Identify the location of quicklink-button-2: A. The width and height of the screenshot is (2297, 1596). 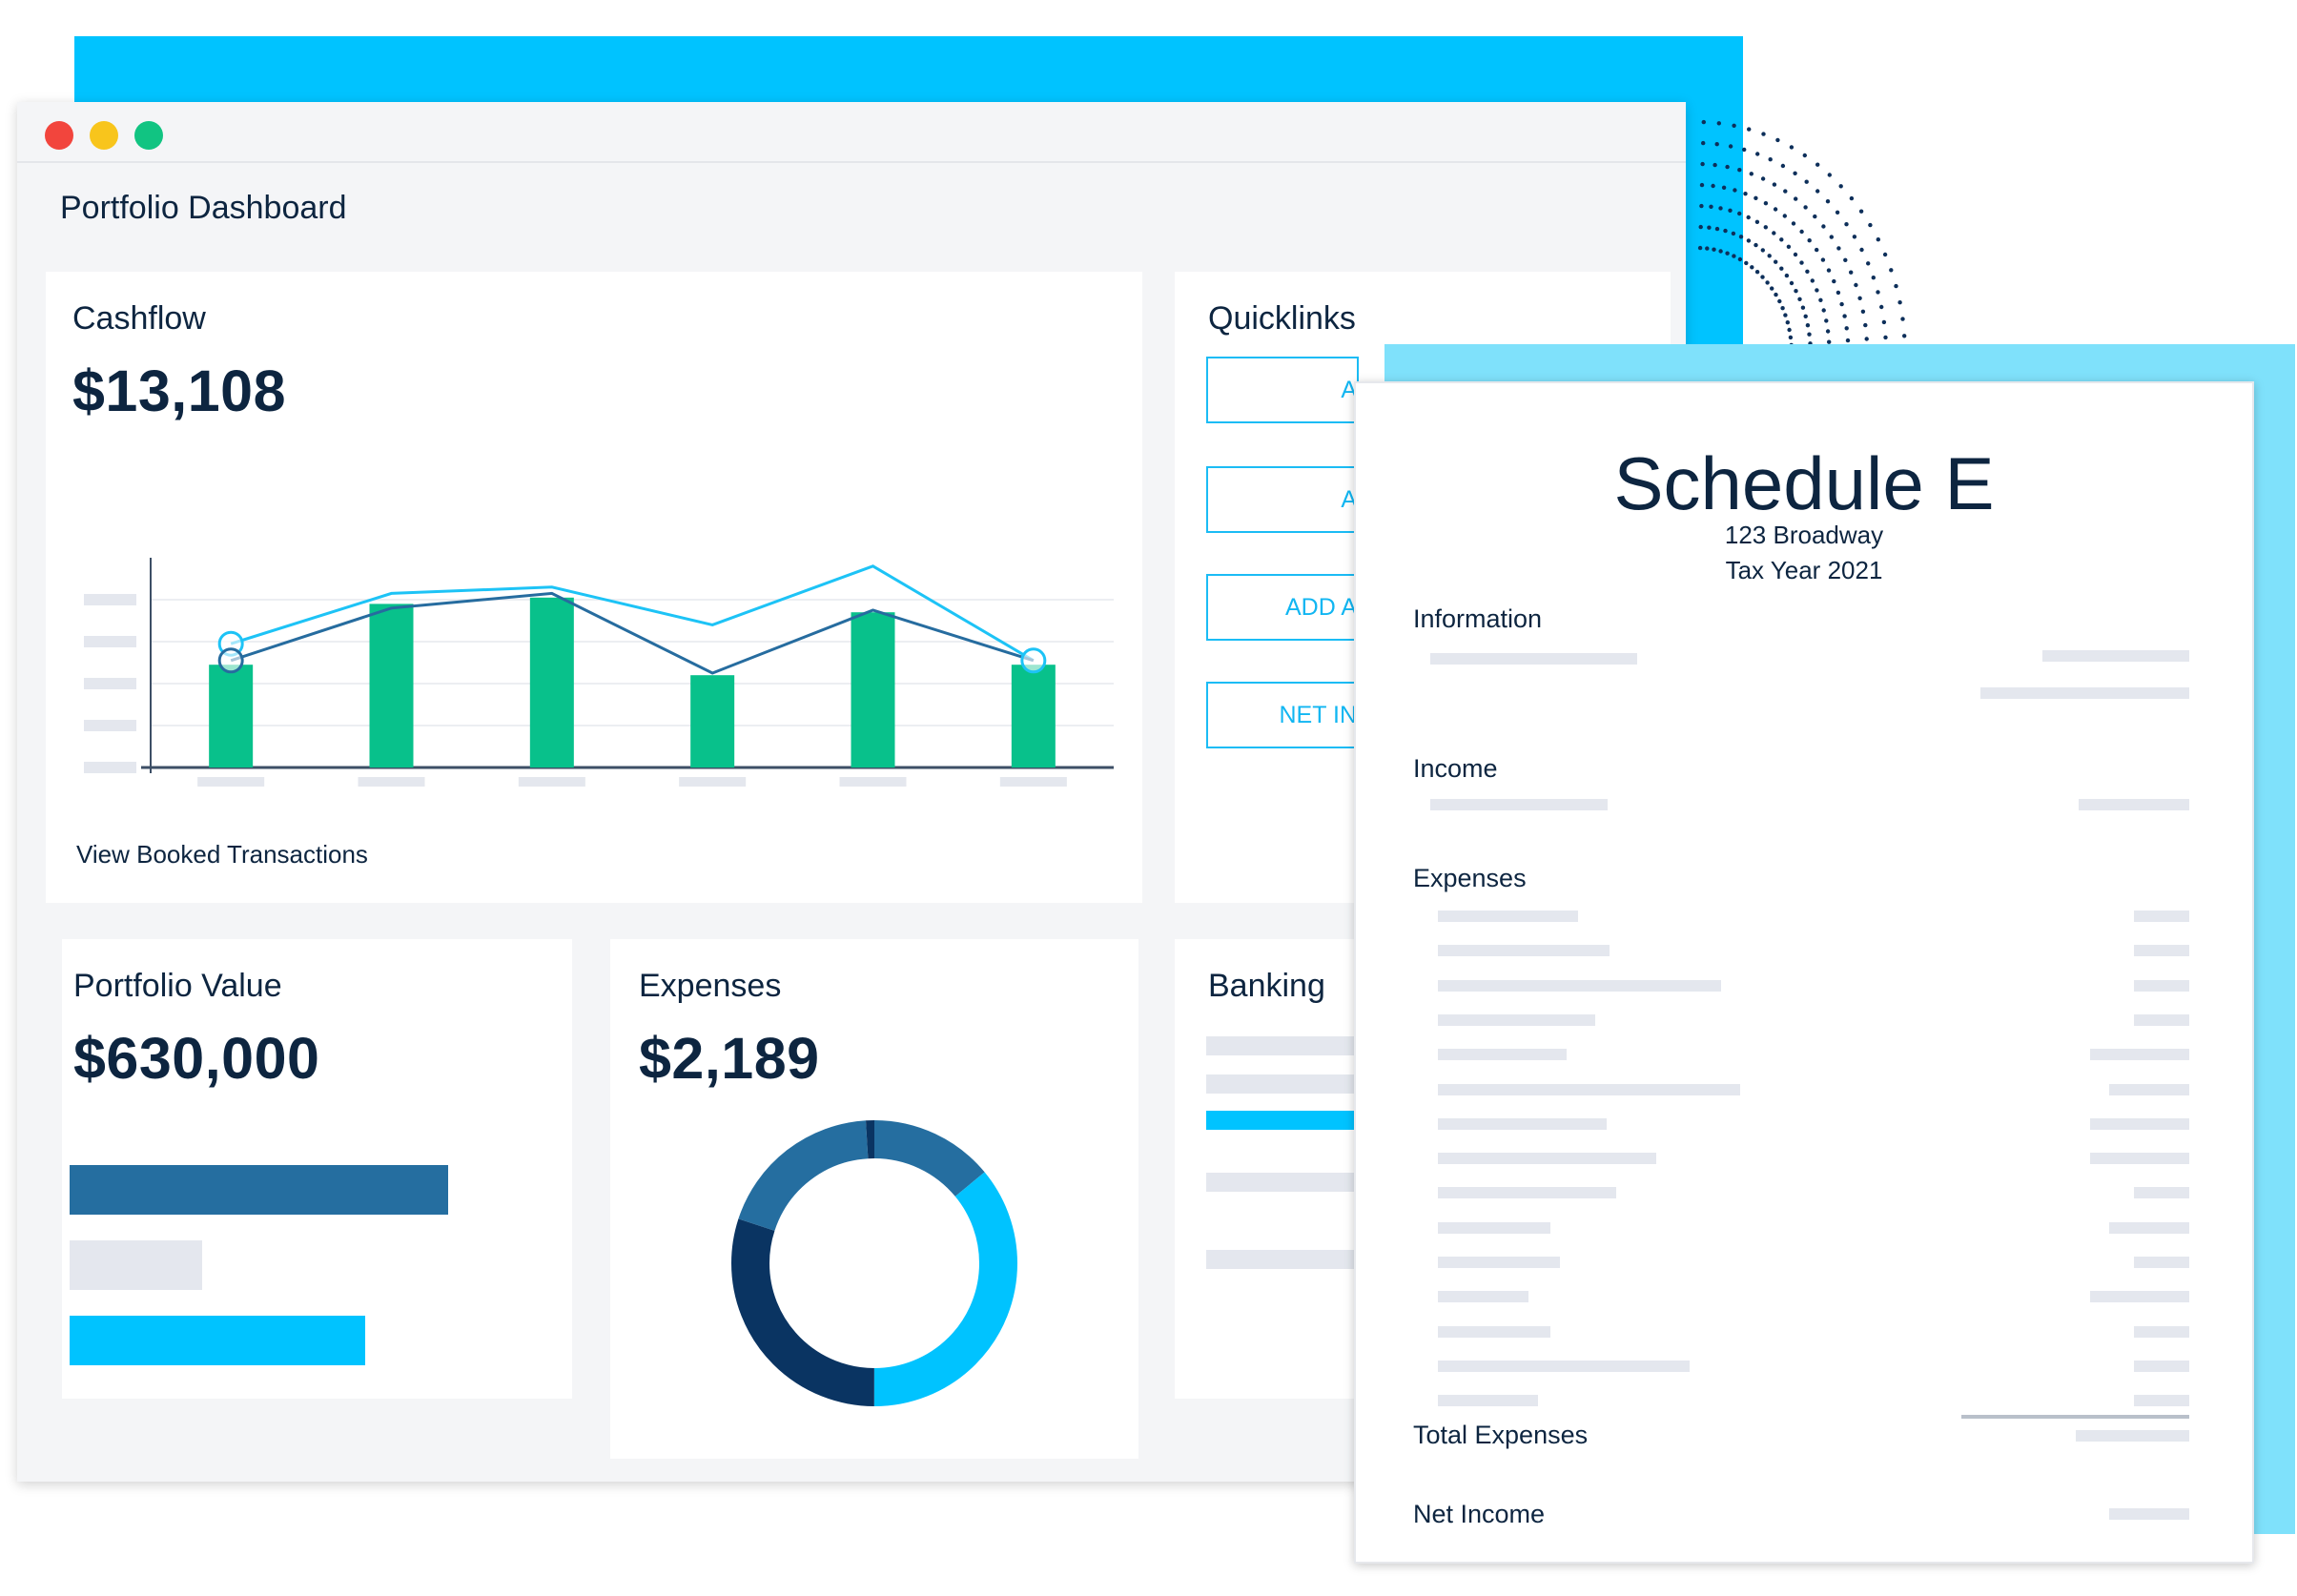
(1282, 500).